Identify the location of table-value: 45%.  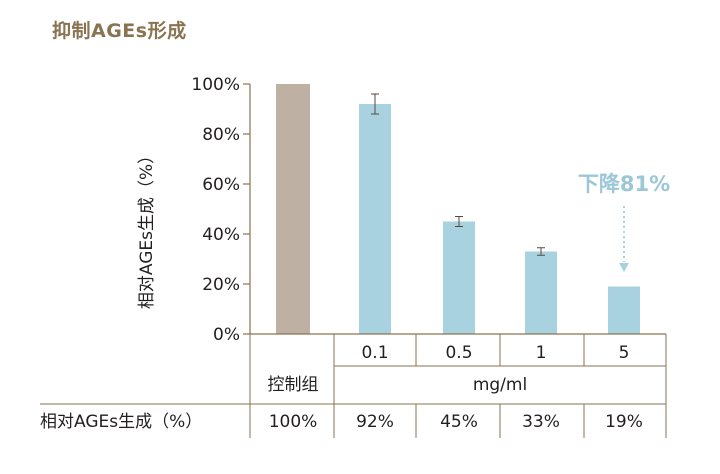
(459, 422).